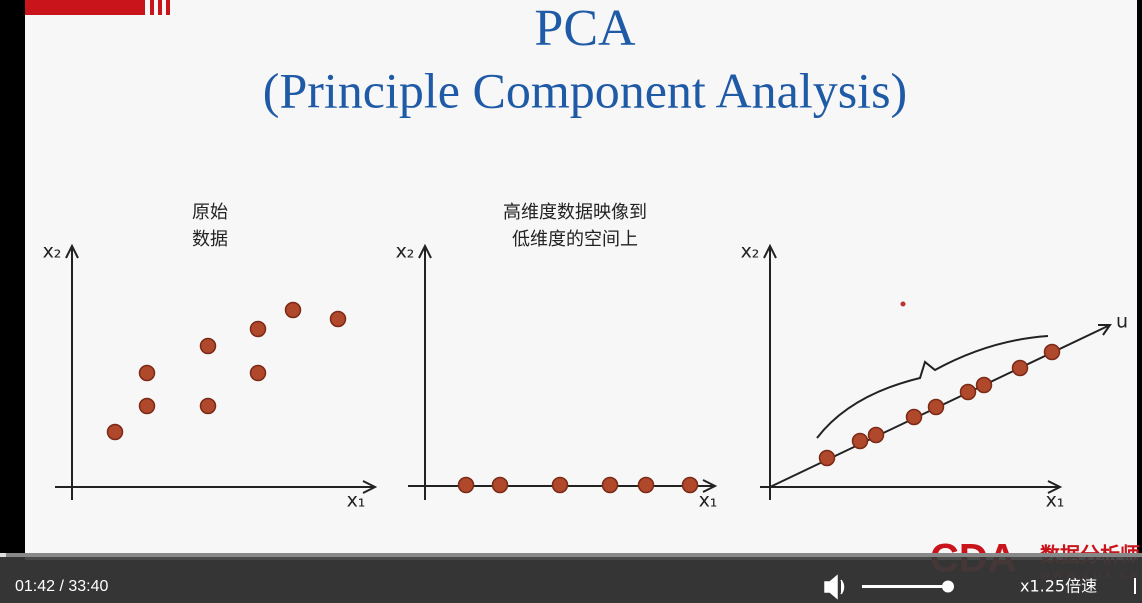 The width and height of the screenshot is (1142, 603). What do you see at coordinates (3, 555) in the screenshot?
I see `progress-played` at bounding box center [3, 555].